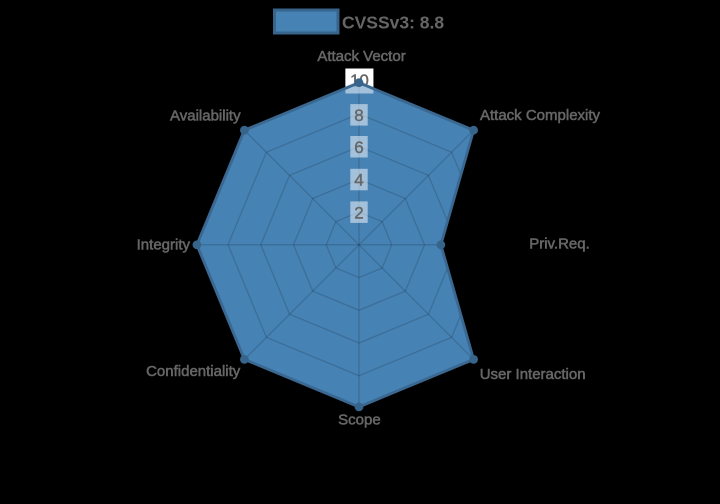  What do you see at coordinates (205, 116) in the screenshot?
I see `svg-text: Availability` at bounding box center [205, 116].